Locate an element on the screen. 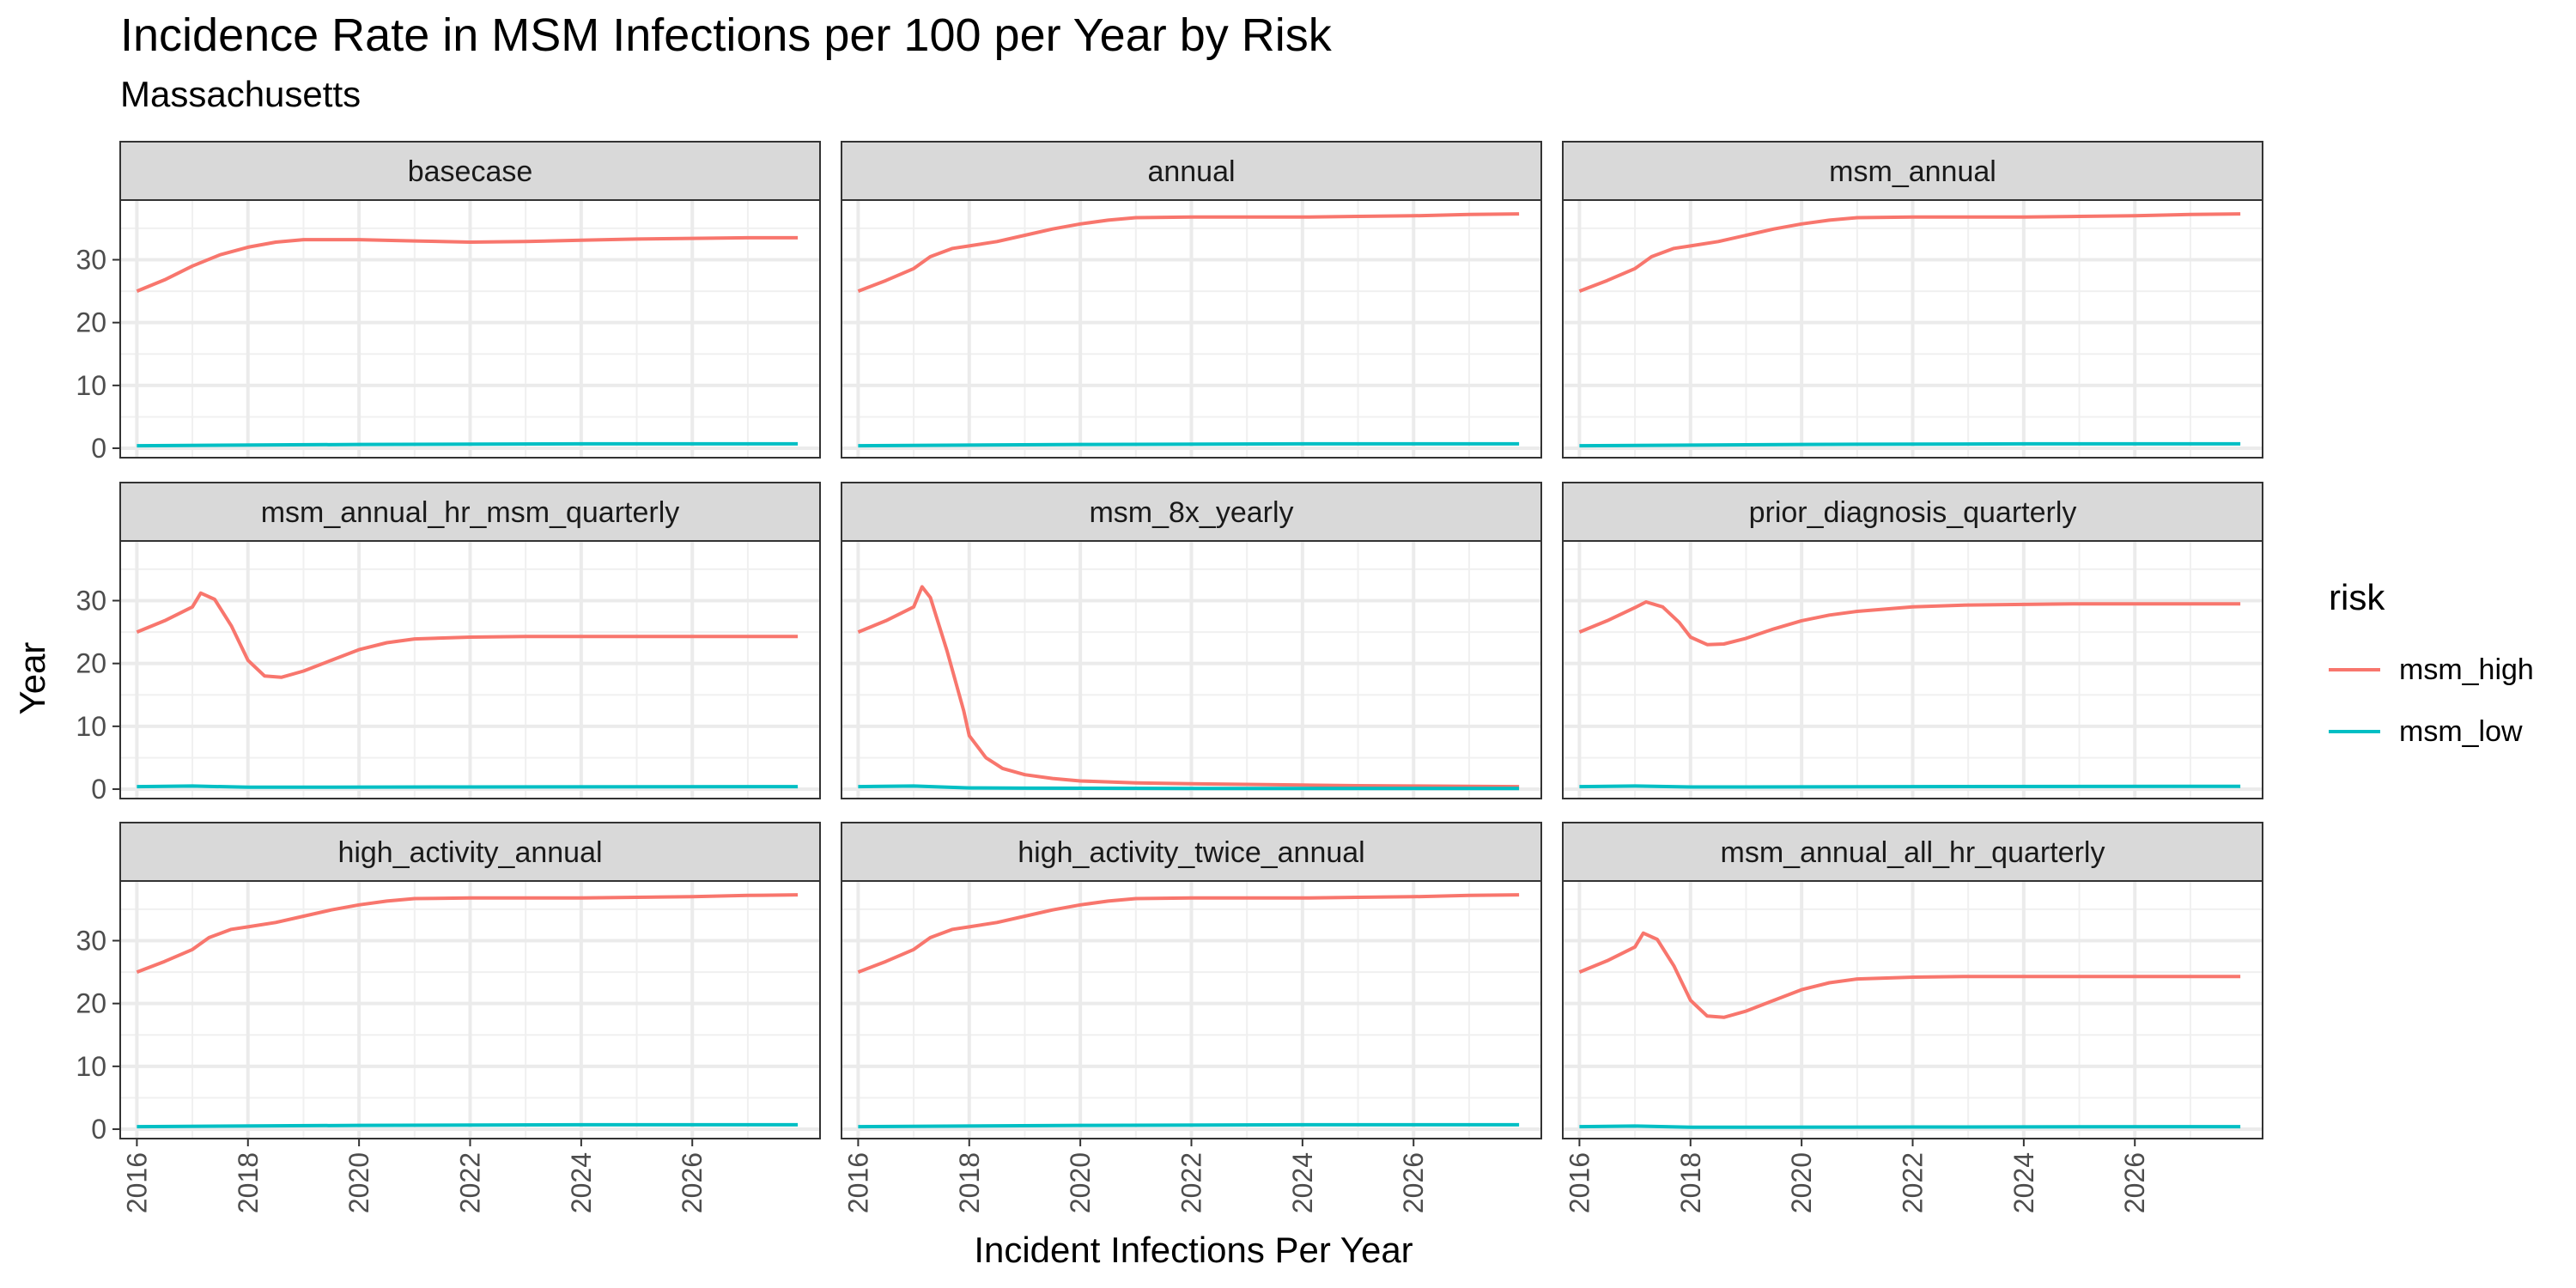  facet-label-high-activity-twice-annual: high_activity_twice_annual is located at coordinates (1191, 852).